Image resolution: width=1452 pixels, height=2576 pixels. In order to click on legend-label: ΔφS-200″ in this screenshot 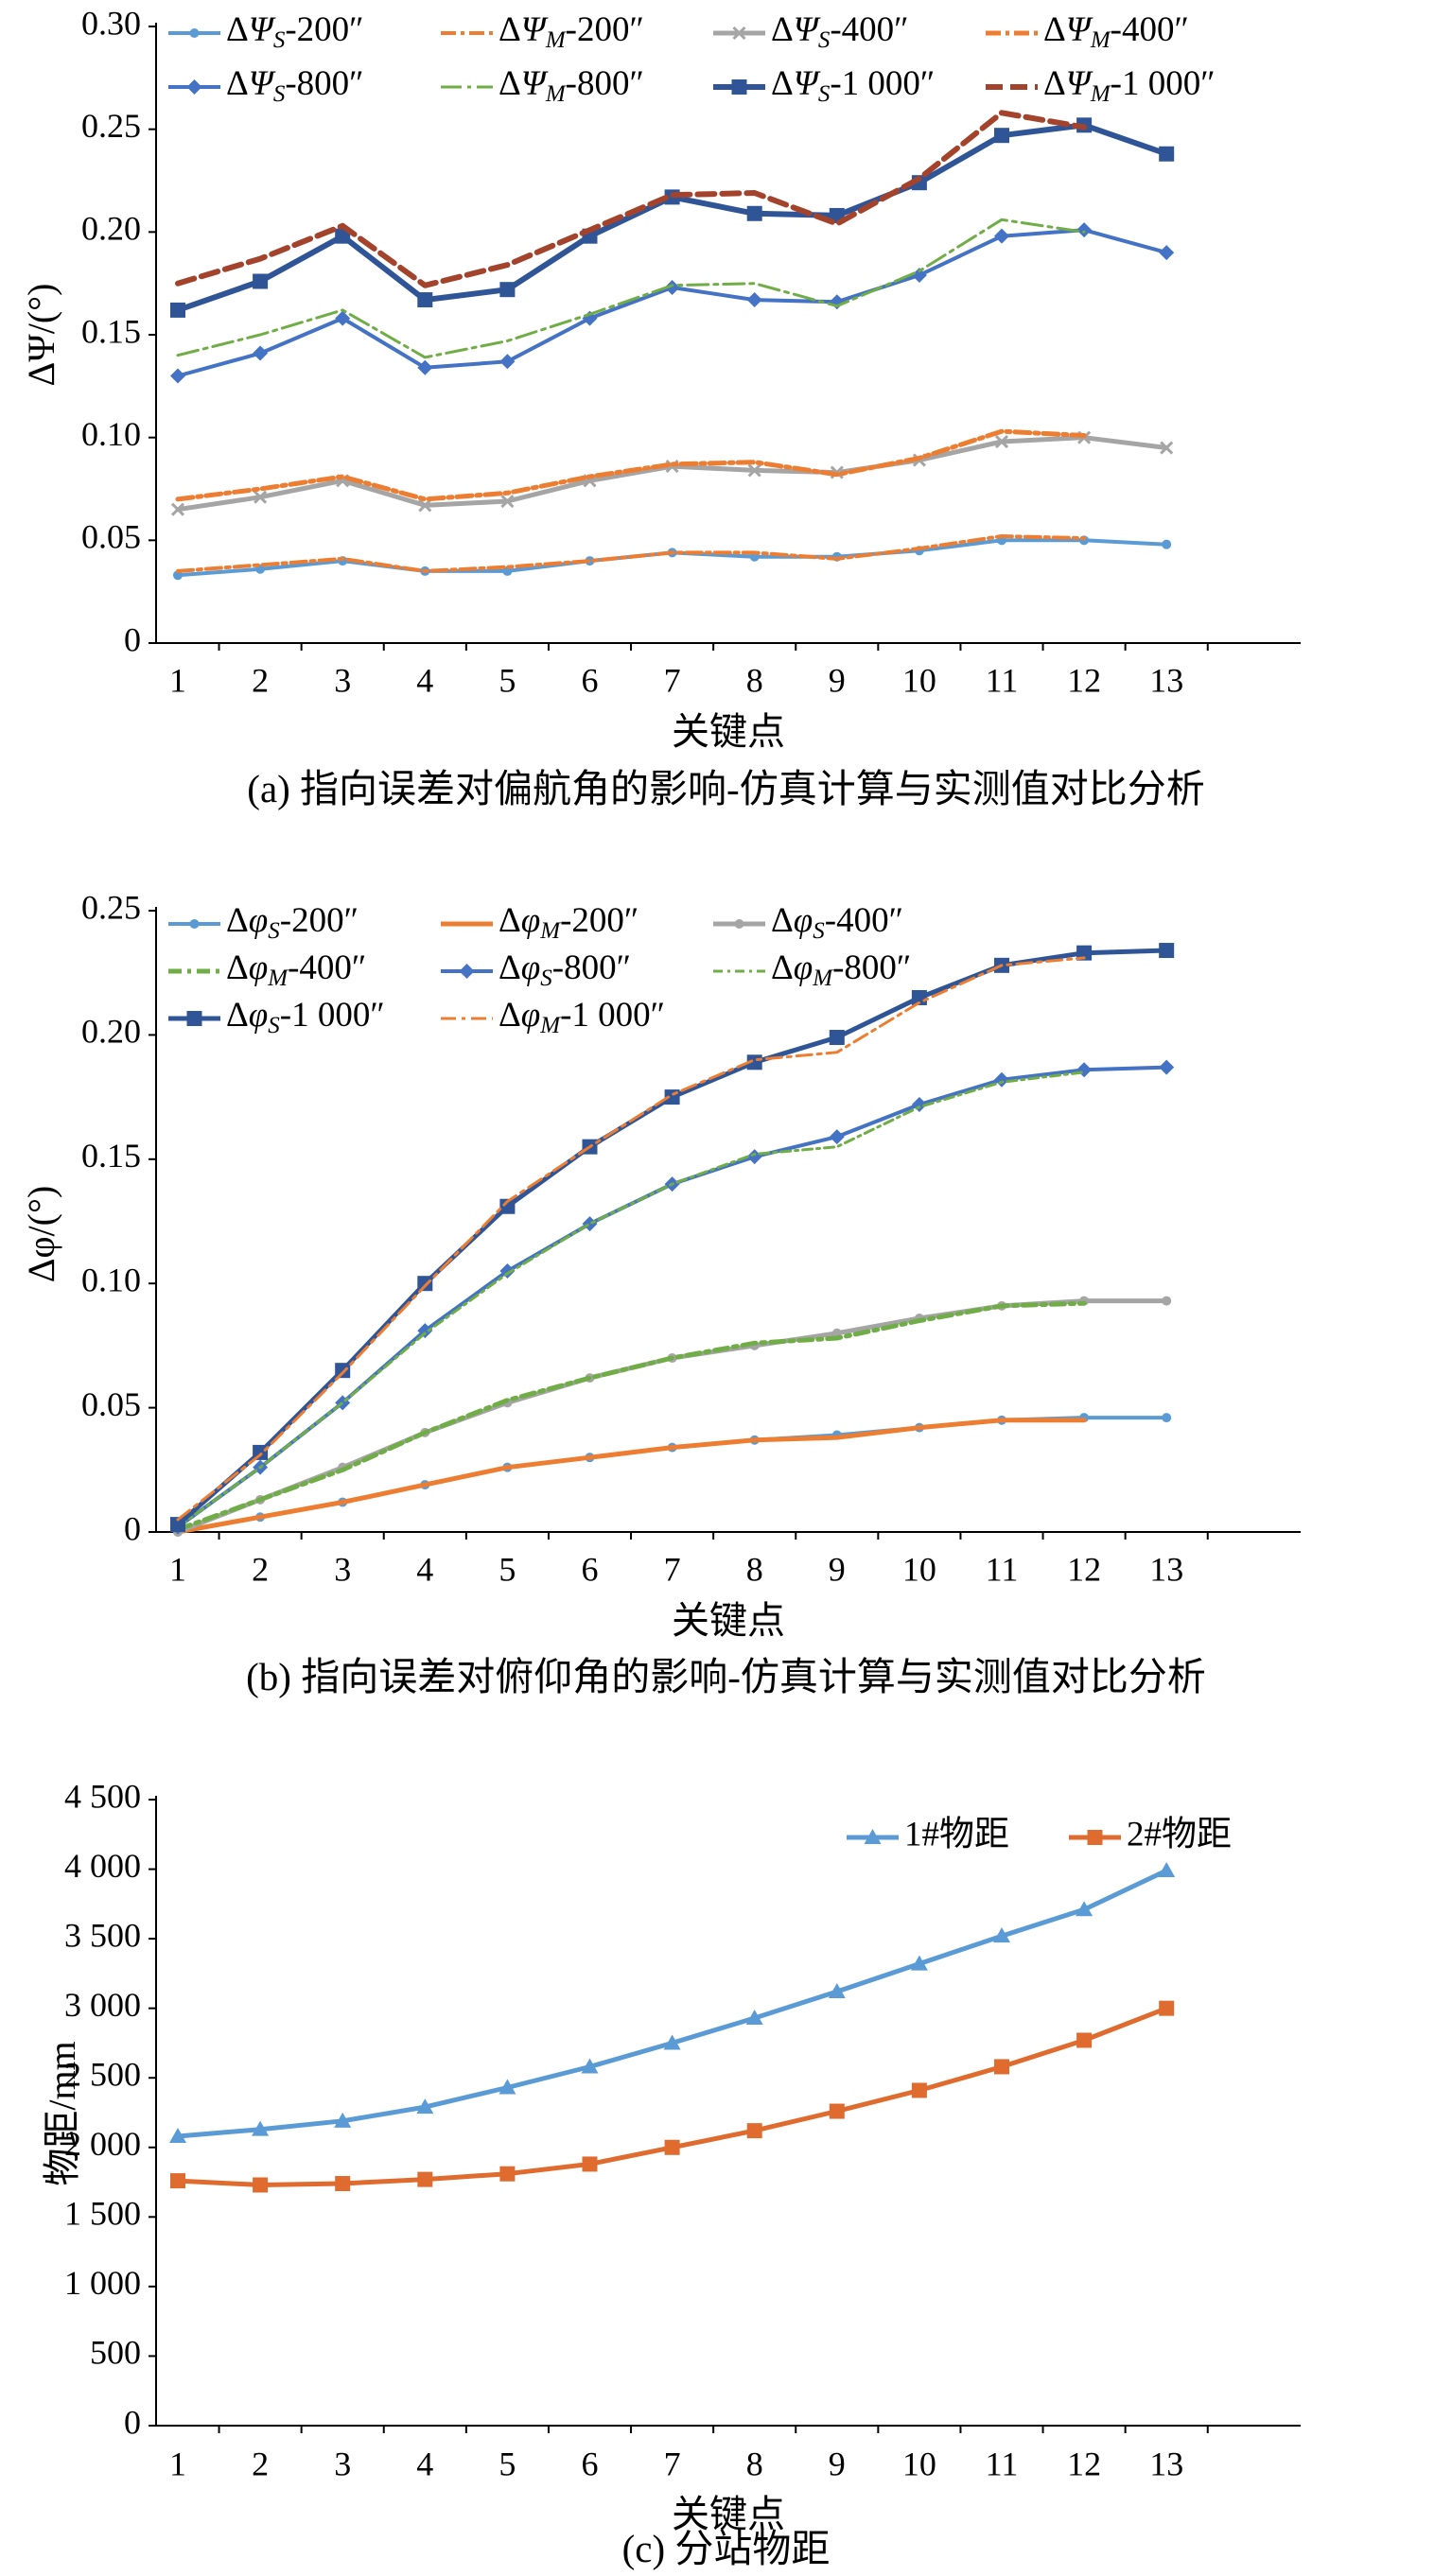, I will do `click(292, 922)`.